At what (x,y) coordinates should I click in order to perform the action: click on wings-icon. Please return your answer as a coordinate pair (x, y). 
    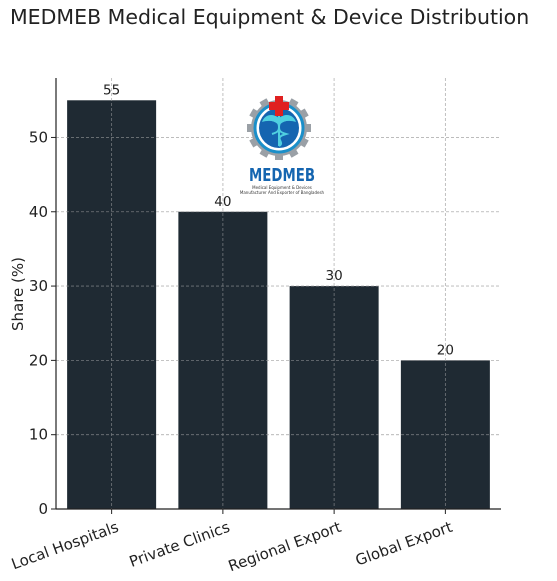
    Looking at the image, I should click on (279, 119).